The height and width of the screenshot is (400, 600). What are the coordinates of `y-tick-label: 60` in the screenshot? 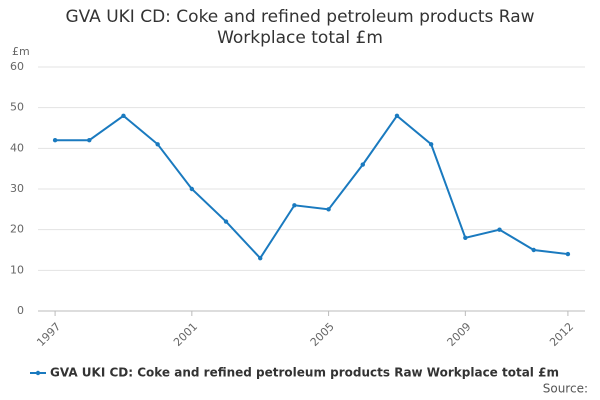 It's located at (17, 66).